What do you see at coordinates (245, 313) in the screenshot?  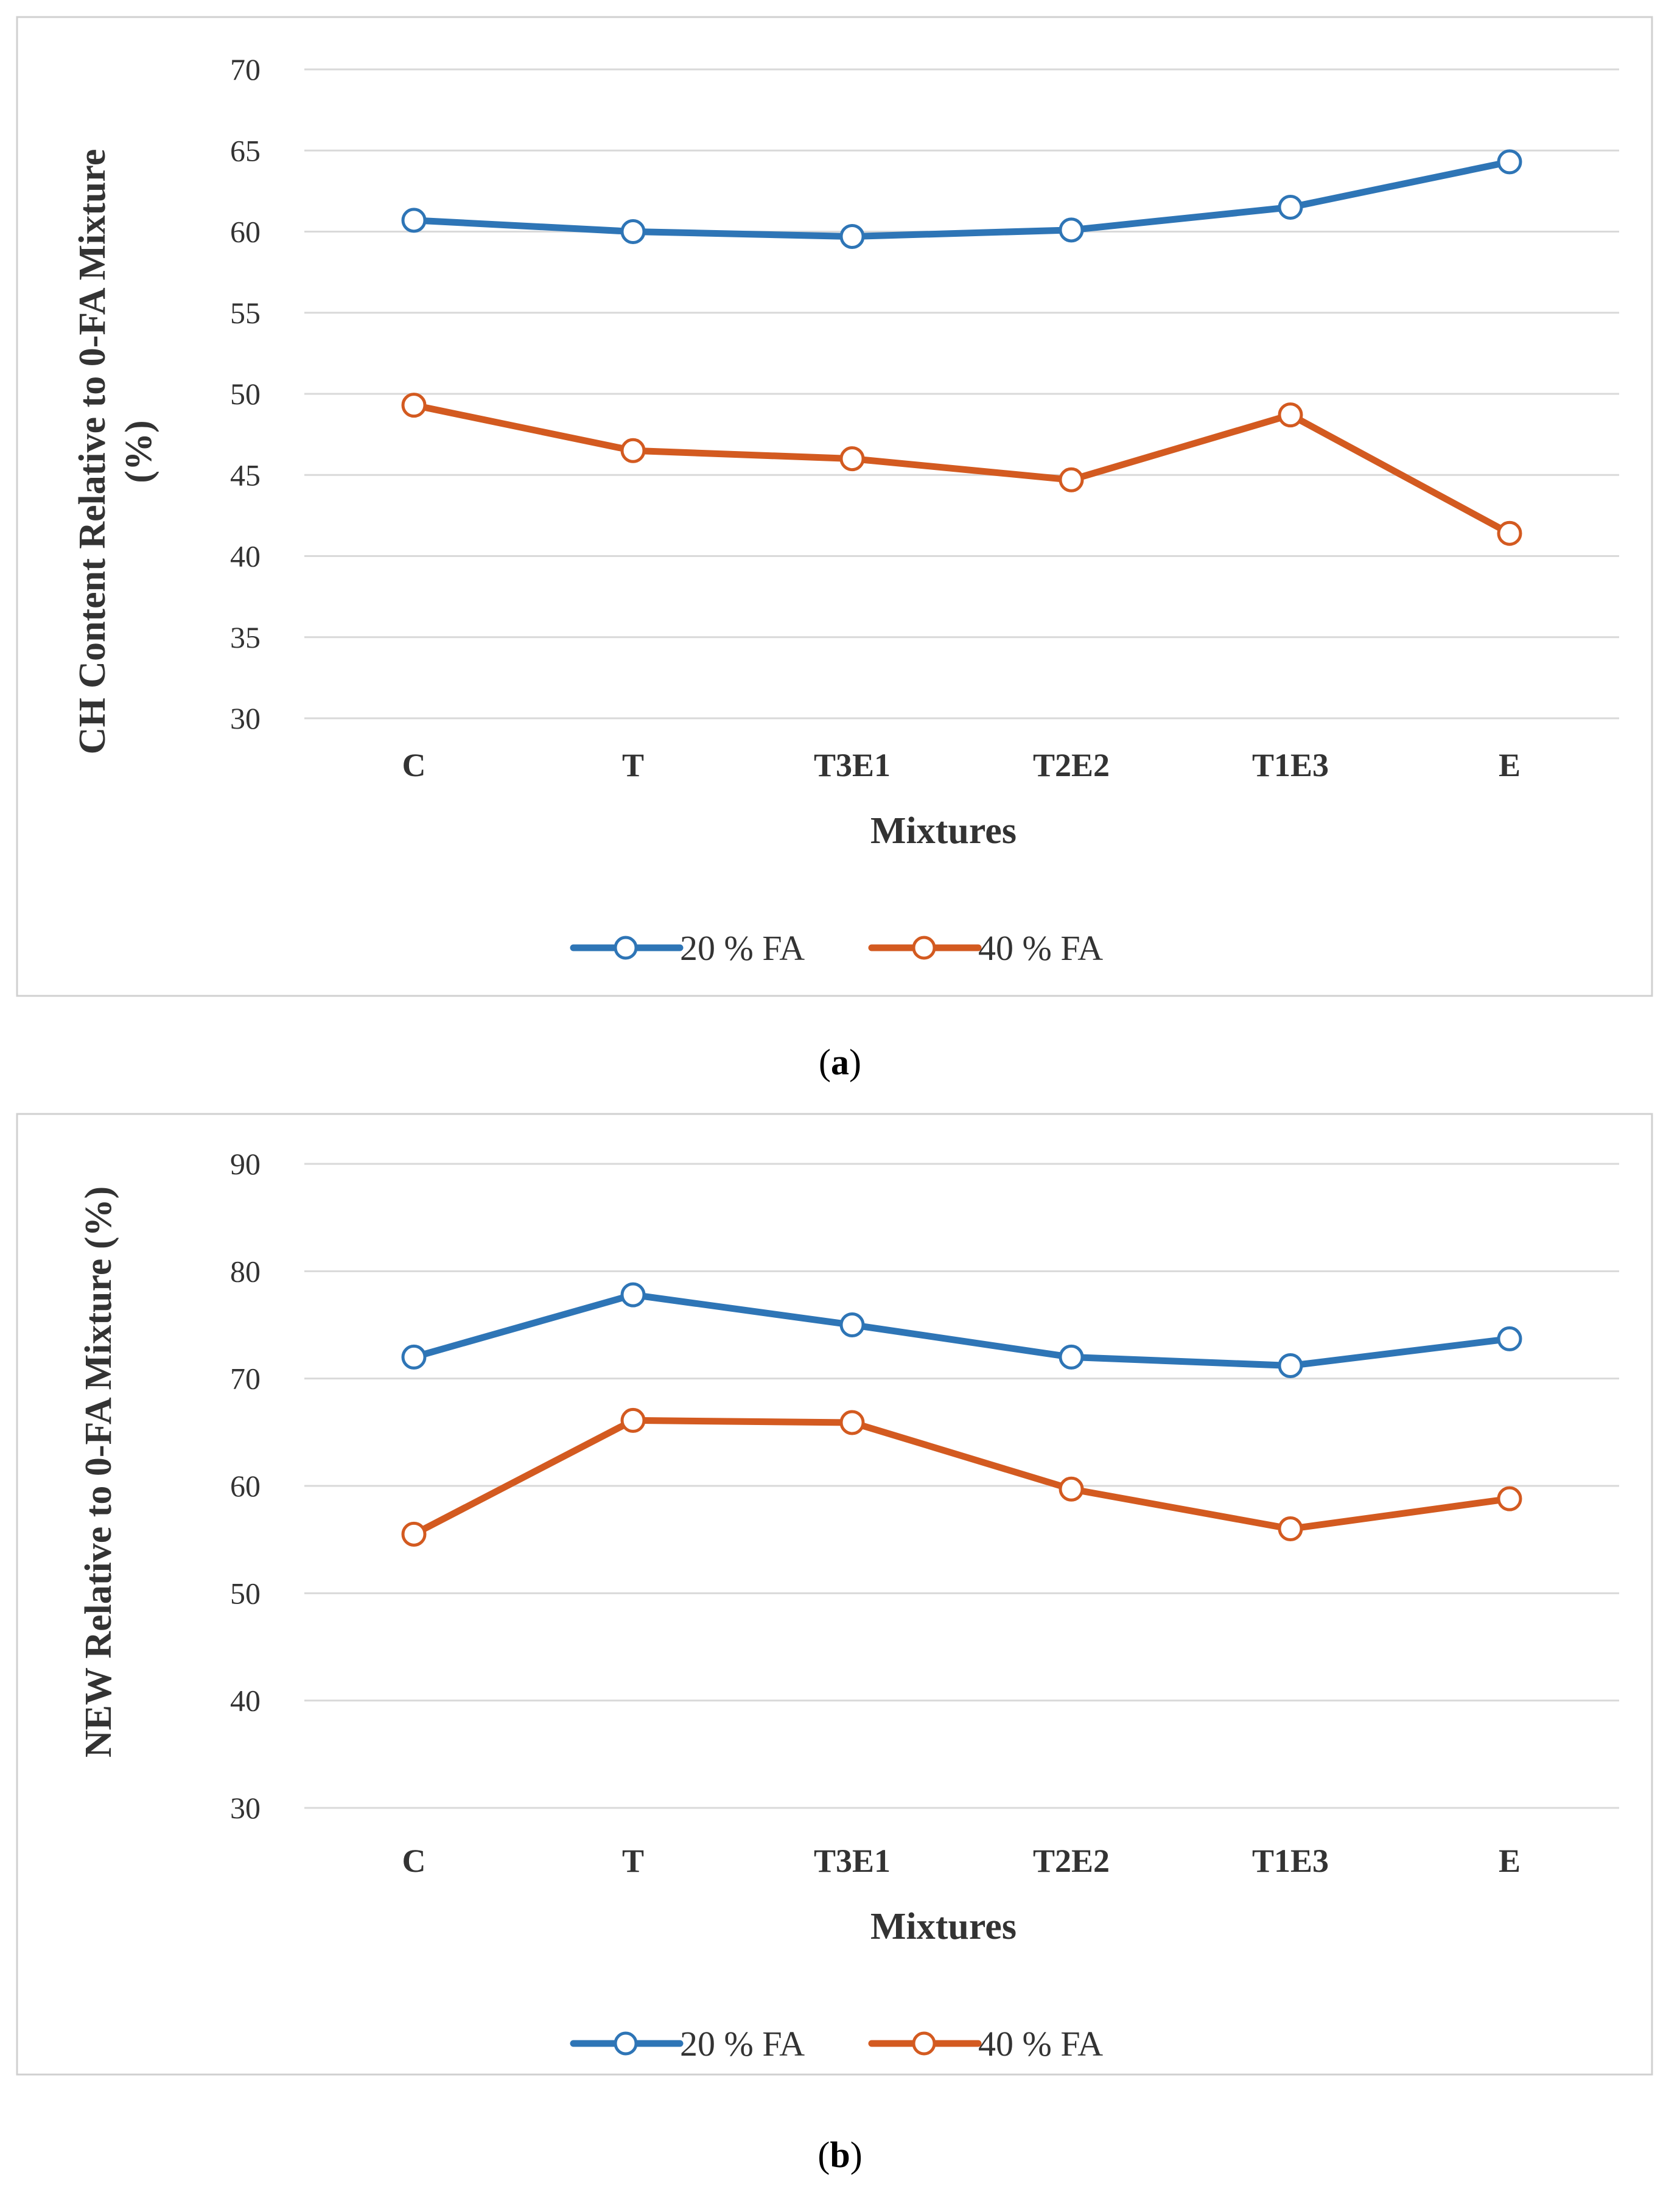 I see `y-tick-label: 55` at bounding box center [245, 313].